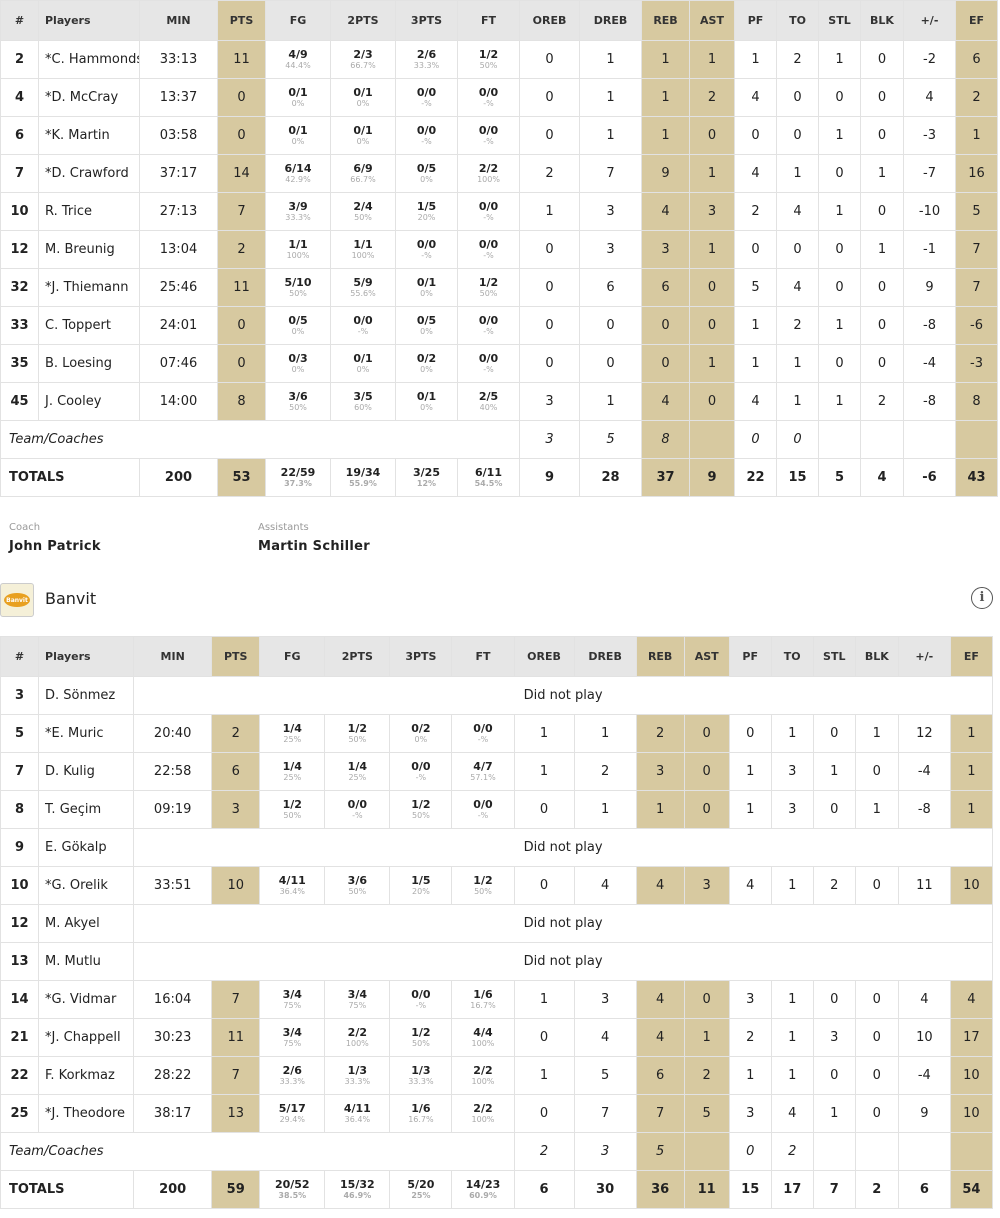  Describe the element at coordinates (89, 135) in the screenshot. I see `player-name: *K. Martin` at that location.